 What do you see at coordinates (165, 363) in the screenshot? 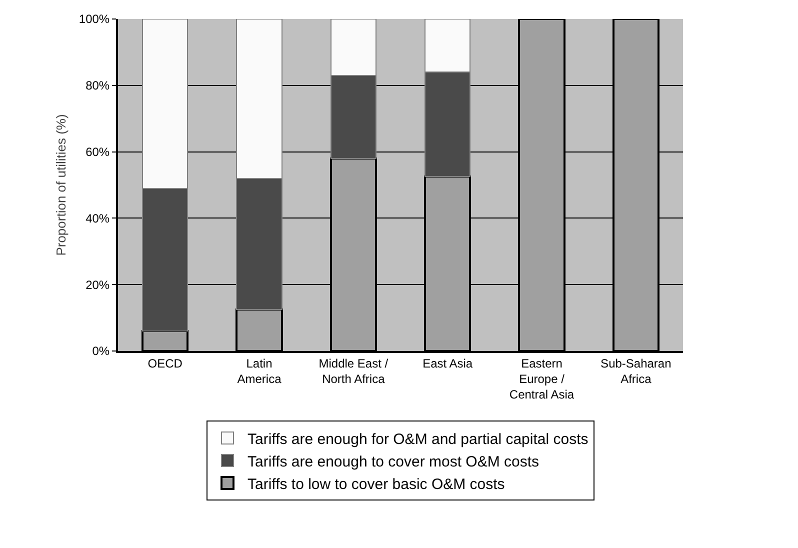
I see `x-tick-label: OECD` at bounding box center [165, 363].